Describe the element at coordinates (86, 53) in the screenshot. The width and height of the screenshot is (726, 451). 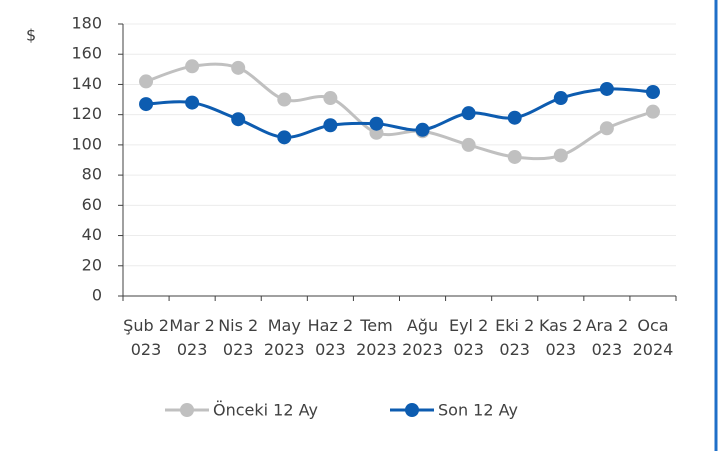
I see `y-tick-label: 160` at that location.